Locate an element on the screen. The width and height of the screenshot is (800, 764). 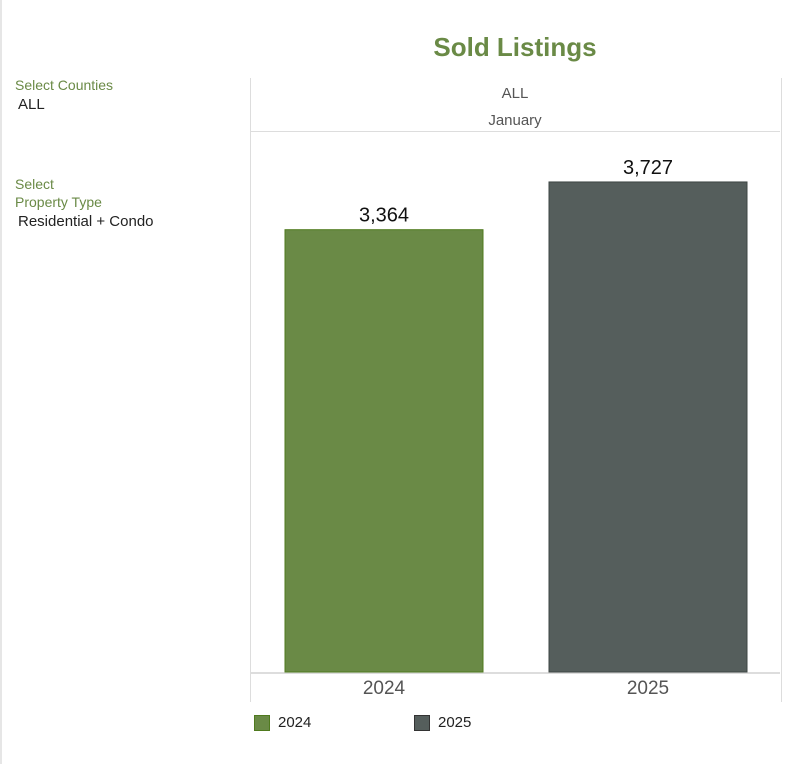
data-label-2024: 3,364 is located at coordinates (384, 216).